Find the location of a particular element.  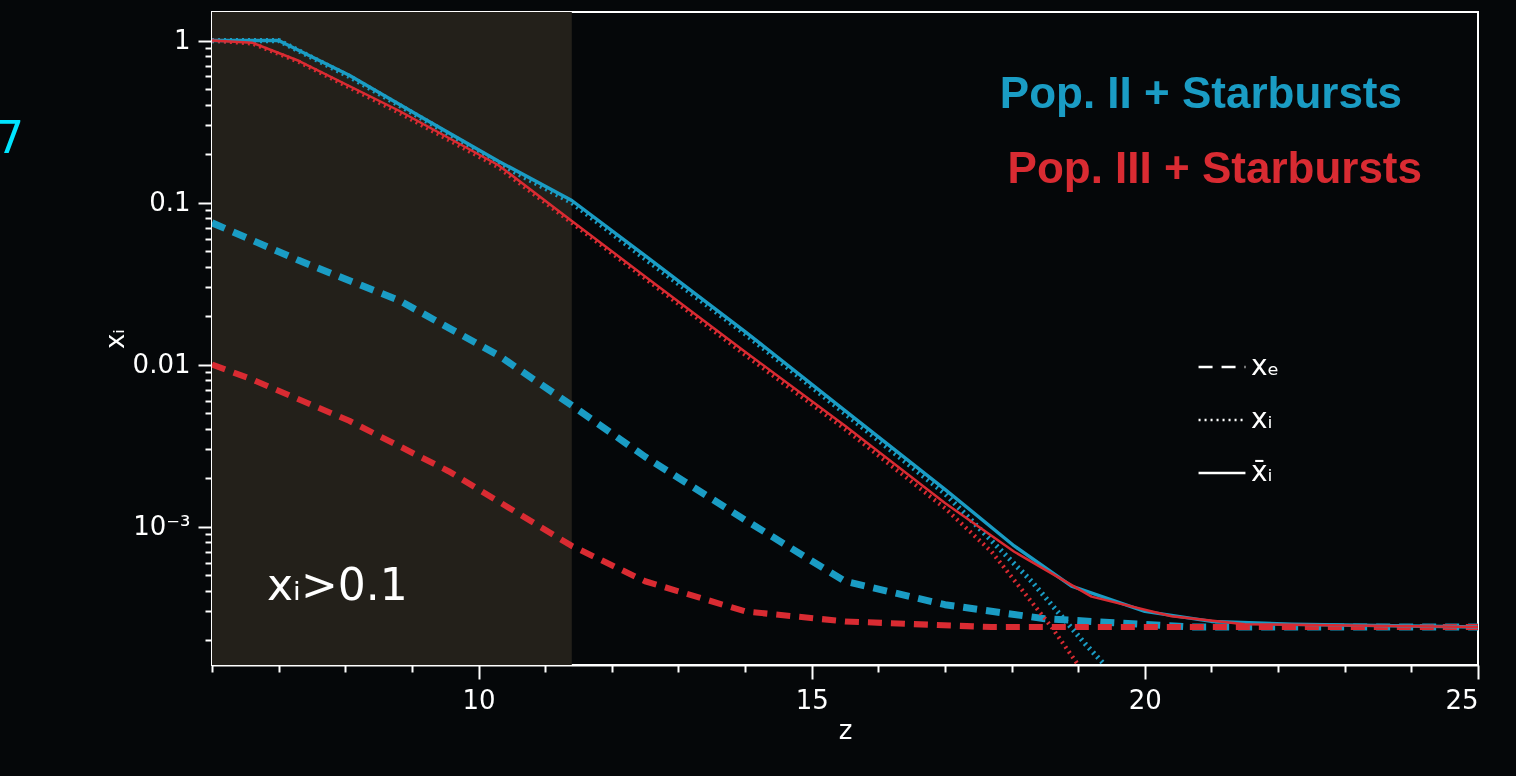

x-tick-label: 10 is located at coordinates (479, 699).